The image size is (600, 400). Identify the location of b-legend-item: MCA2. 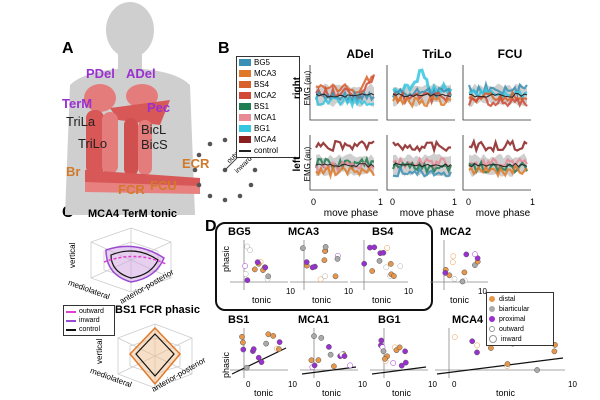
(268, 95).